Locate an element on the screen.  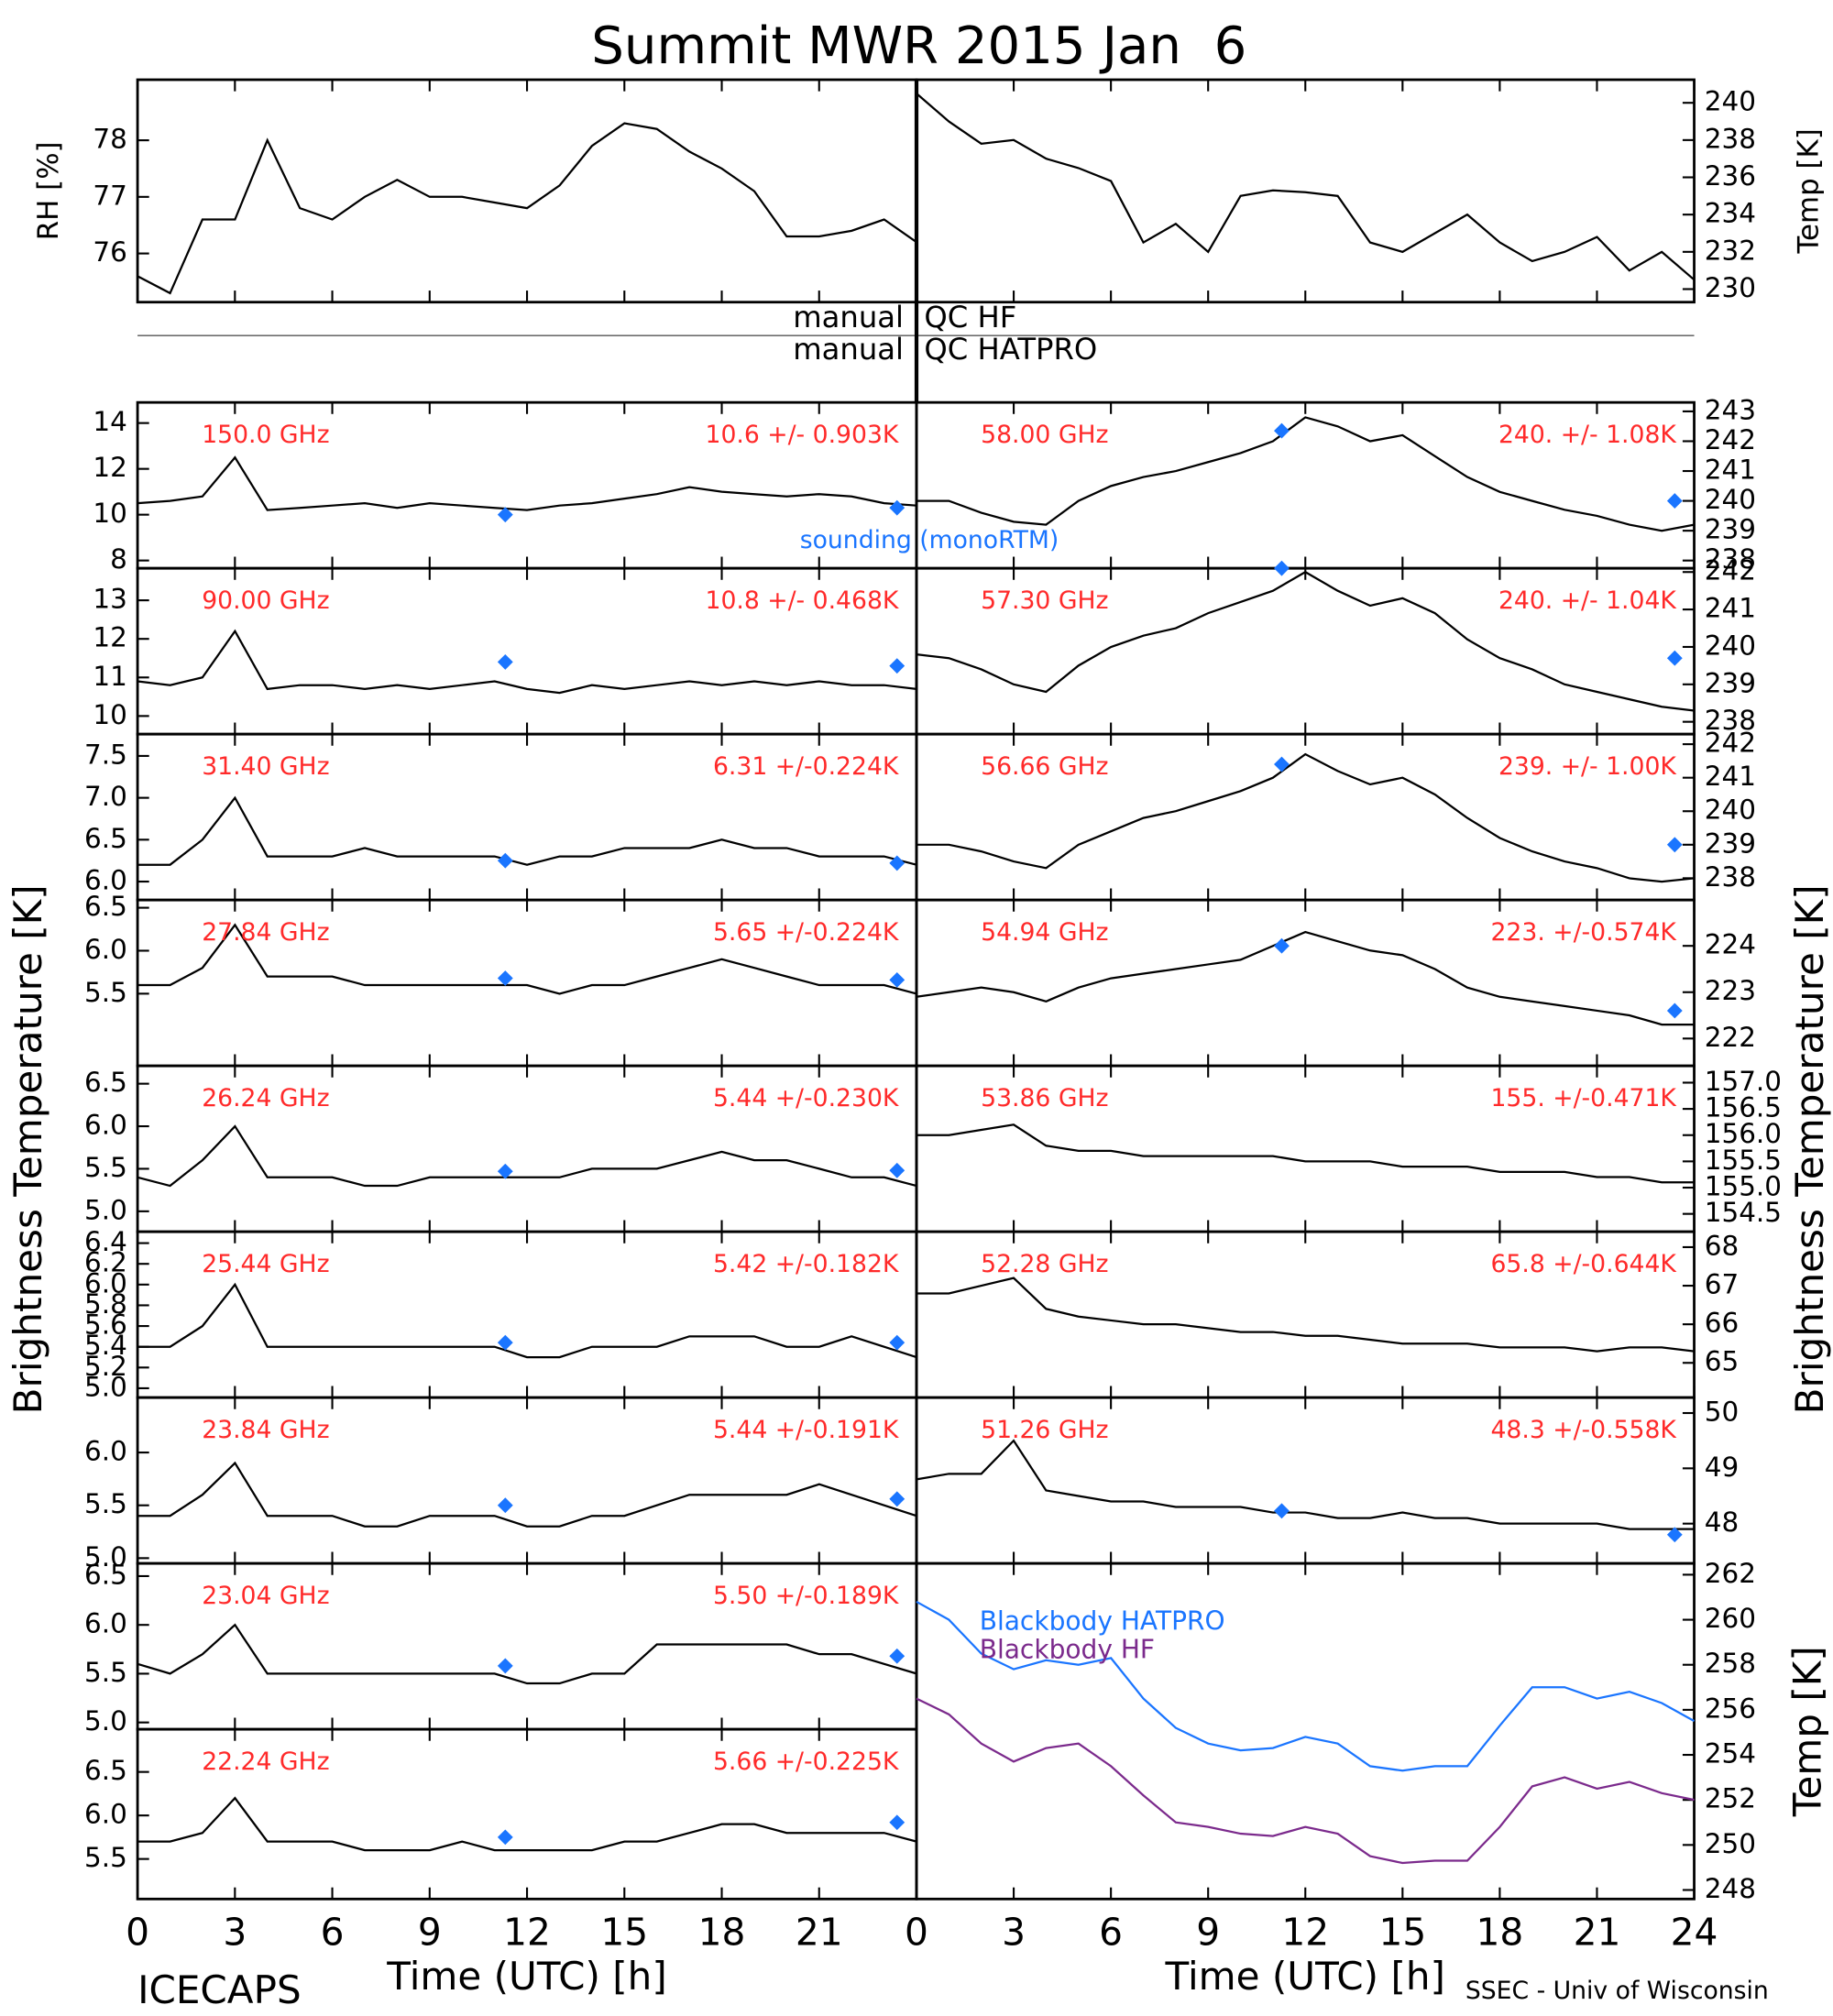
x-tick-label: 6 is located at coordinates (1111, 1933).